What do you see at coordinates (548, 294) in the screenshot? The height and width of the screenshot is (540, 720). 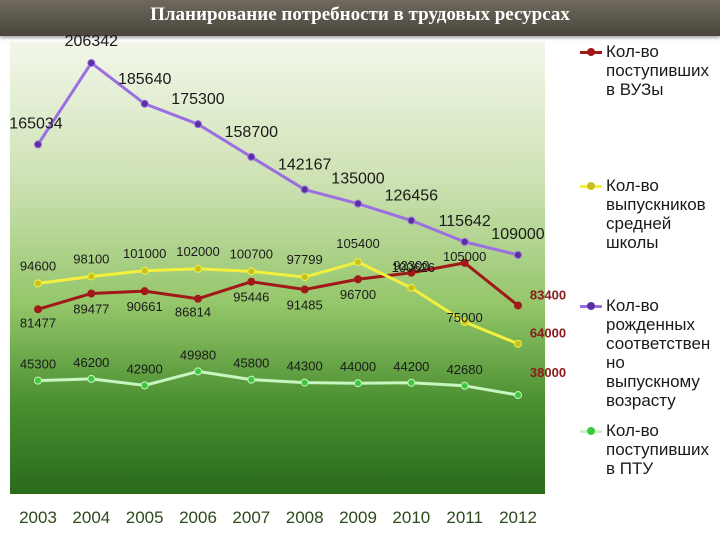 I see `data-label-vuz: 83400` at bounding box center [548, 294].